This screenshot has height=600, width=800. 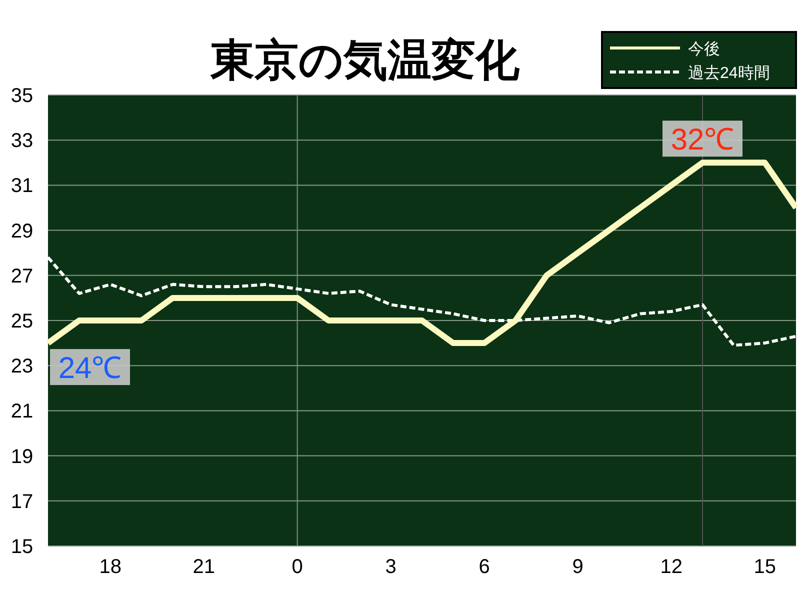 What do you see at coordinates (22, 411) in the screenshot?
I see `y-tick-label: 21` at bounding box center [22, 411].